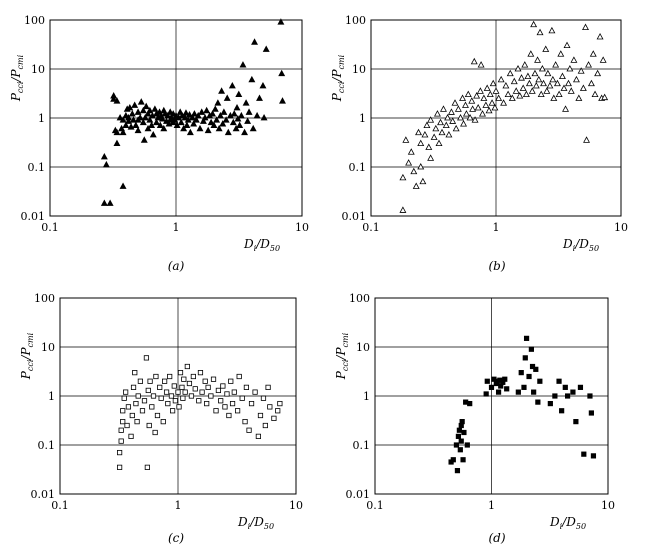 Image resolution: width=646 pixels, height=546 pixels. I want to click on y-tick-label: 0.1, so click(37, 167).